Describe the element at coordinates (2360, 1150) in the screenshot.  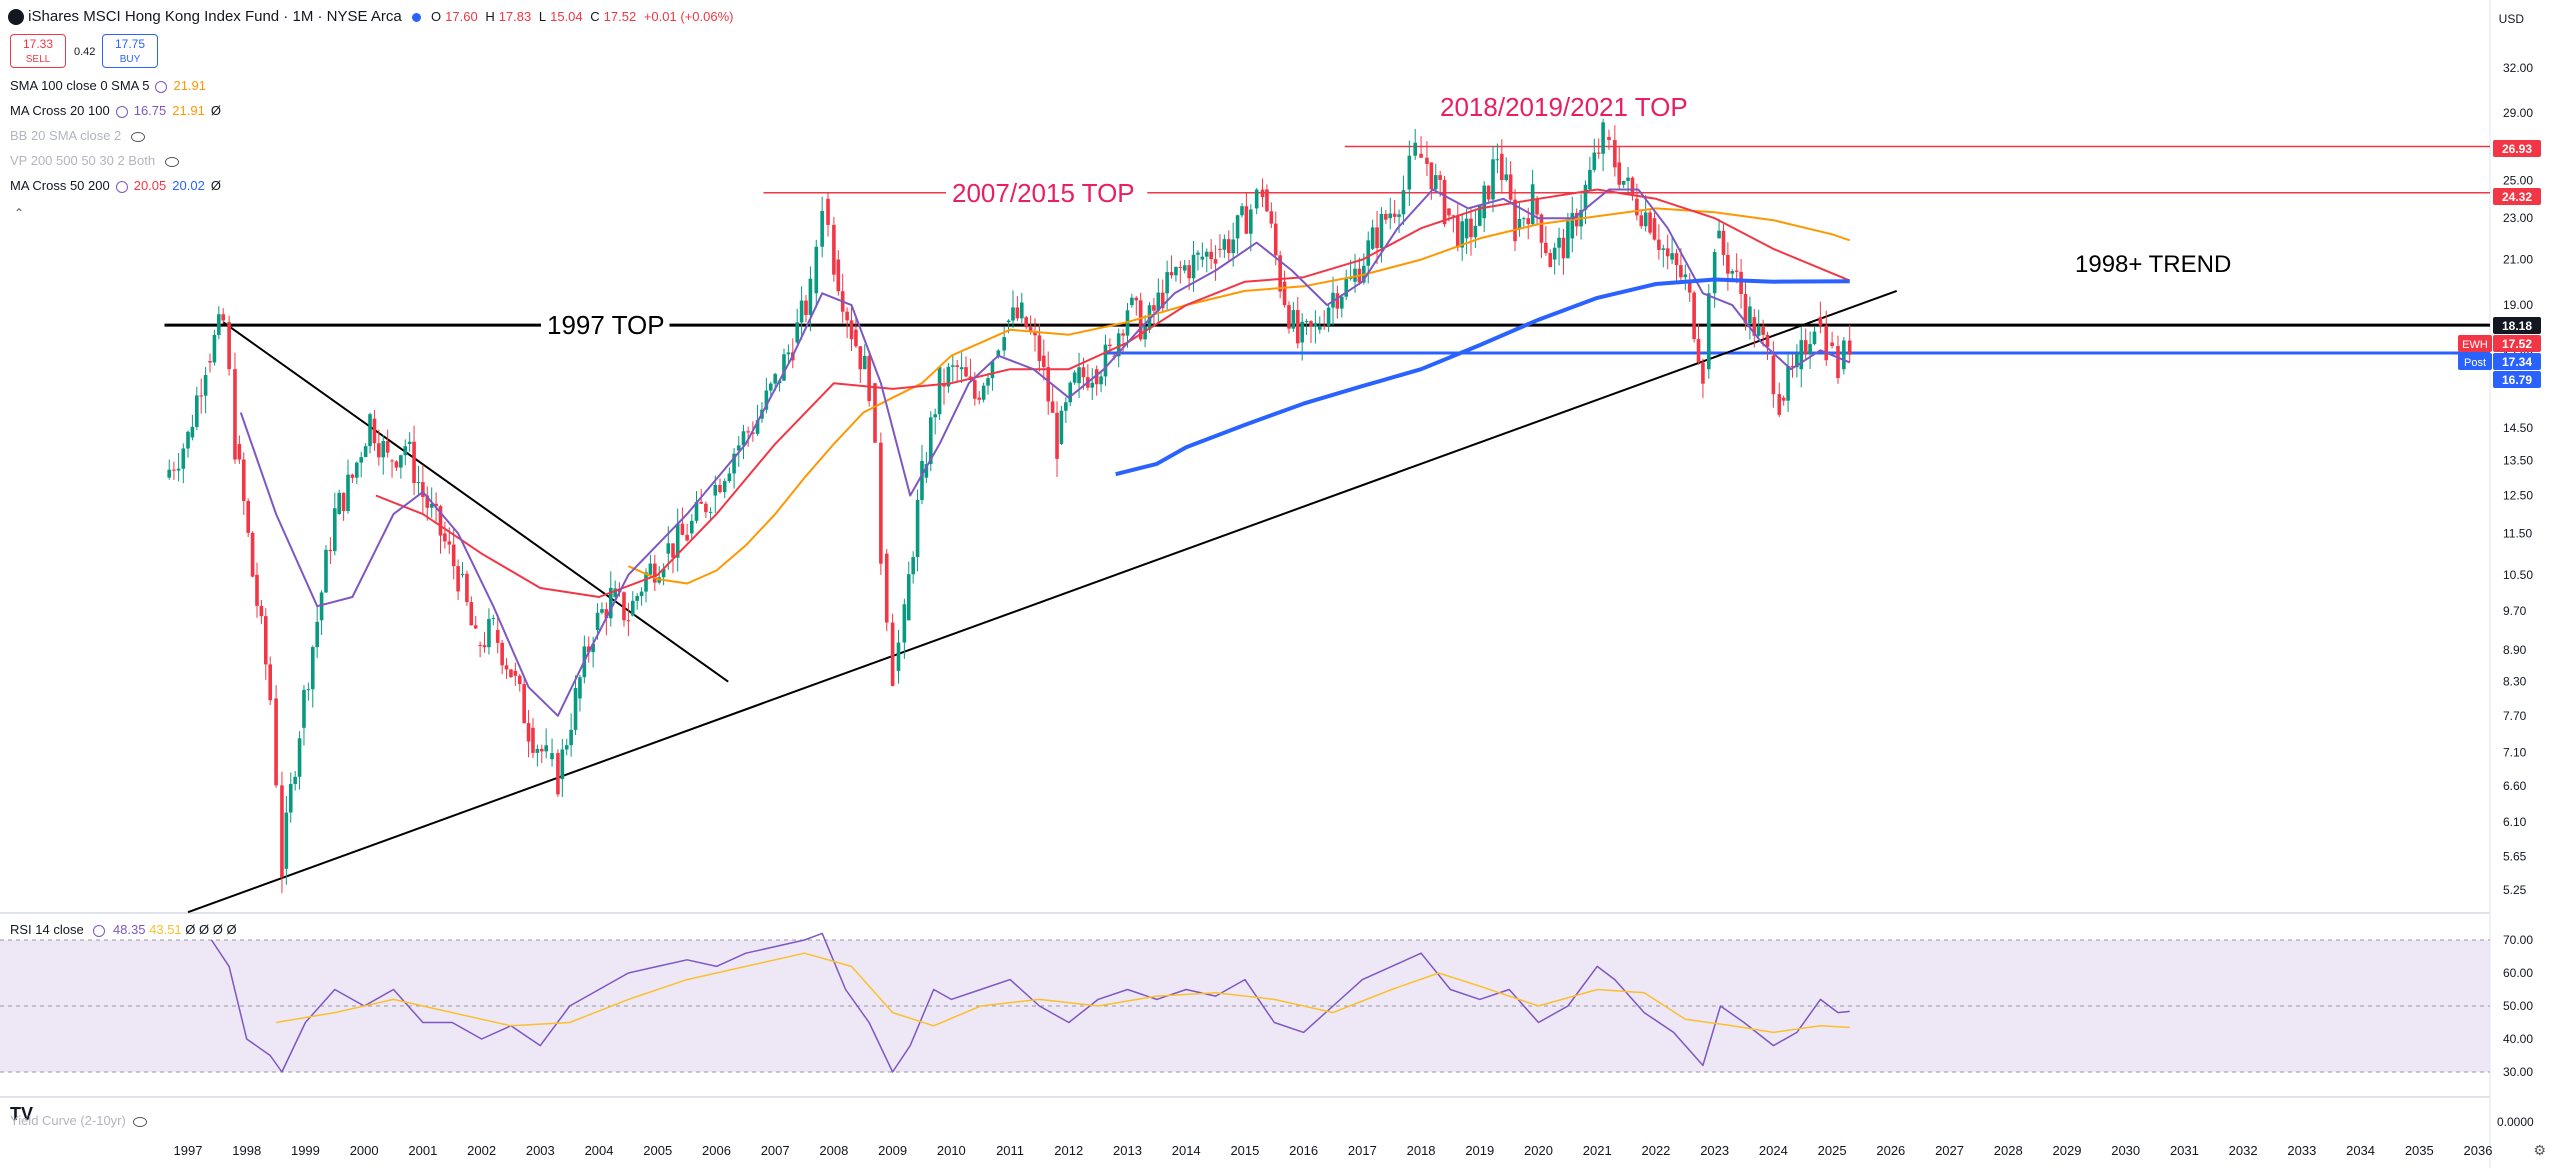
I see `time-axis-tick: 2034` at that location.